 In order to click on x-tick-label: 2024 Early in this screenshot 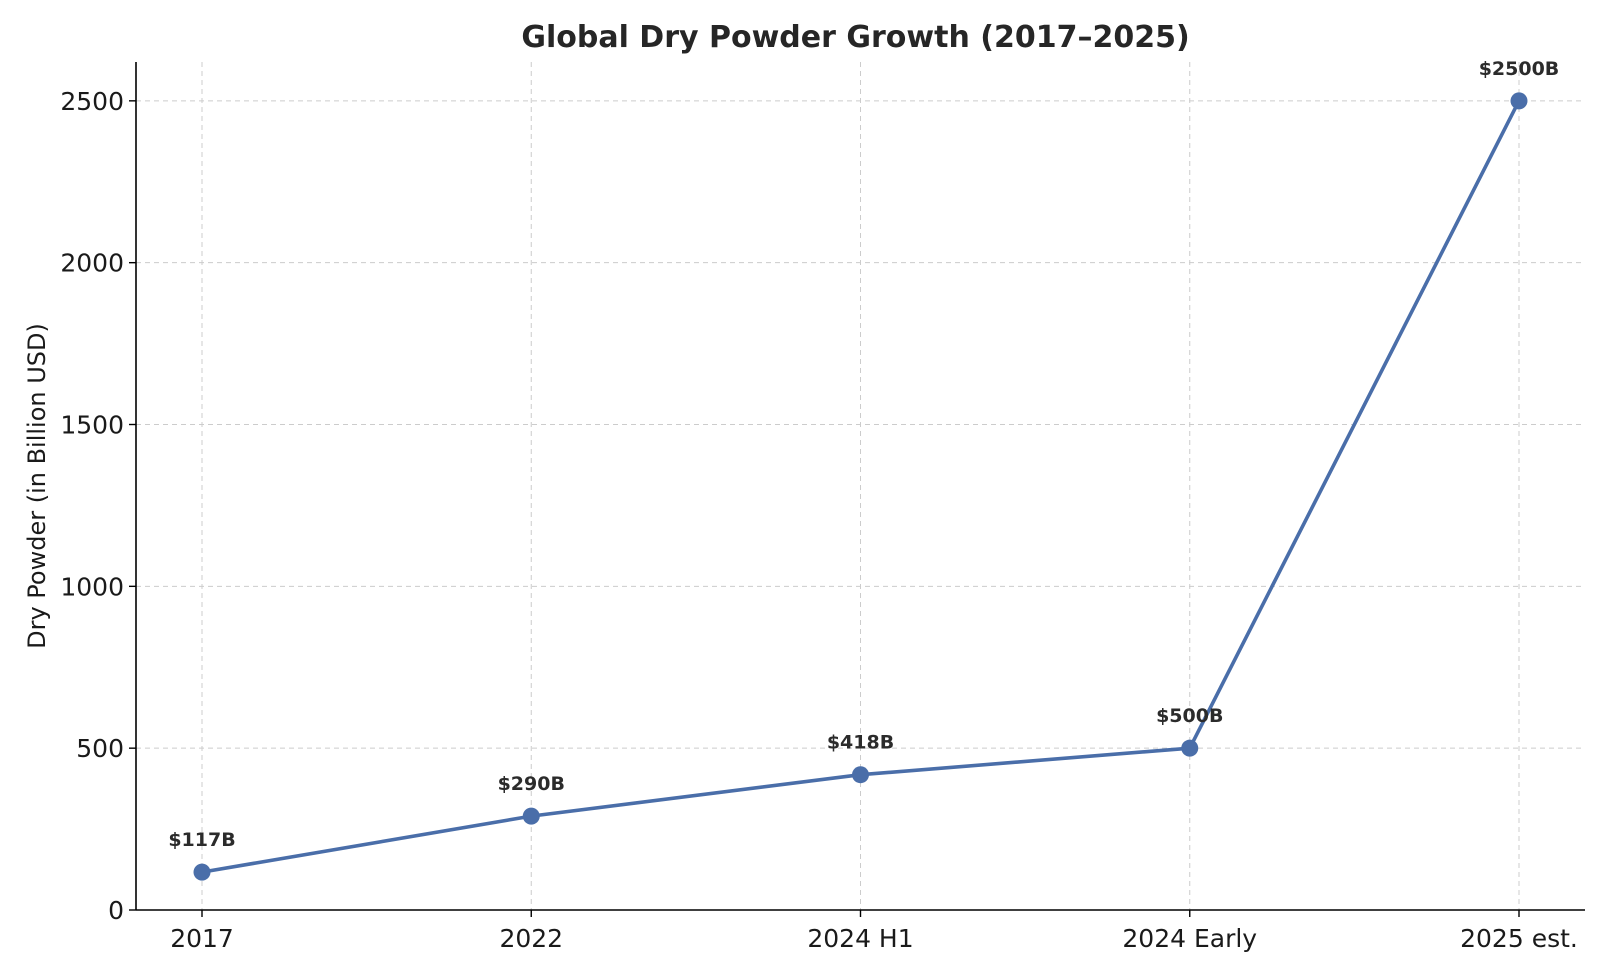, I will do `click(1189, 938)`.